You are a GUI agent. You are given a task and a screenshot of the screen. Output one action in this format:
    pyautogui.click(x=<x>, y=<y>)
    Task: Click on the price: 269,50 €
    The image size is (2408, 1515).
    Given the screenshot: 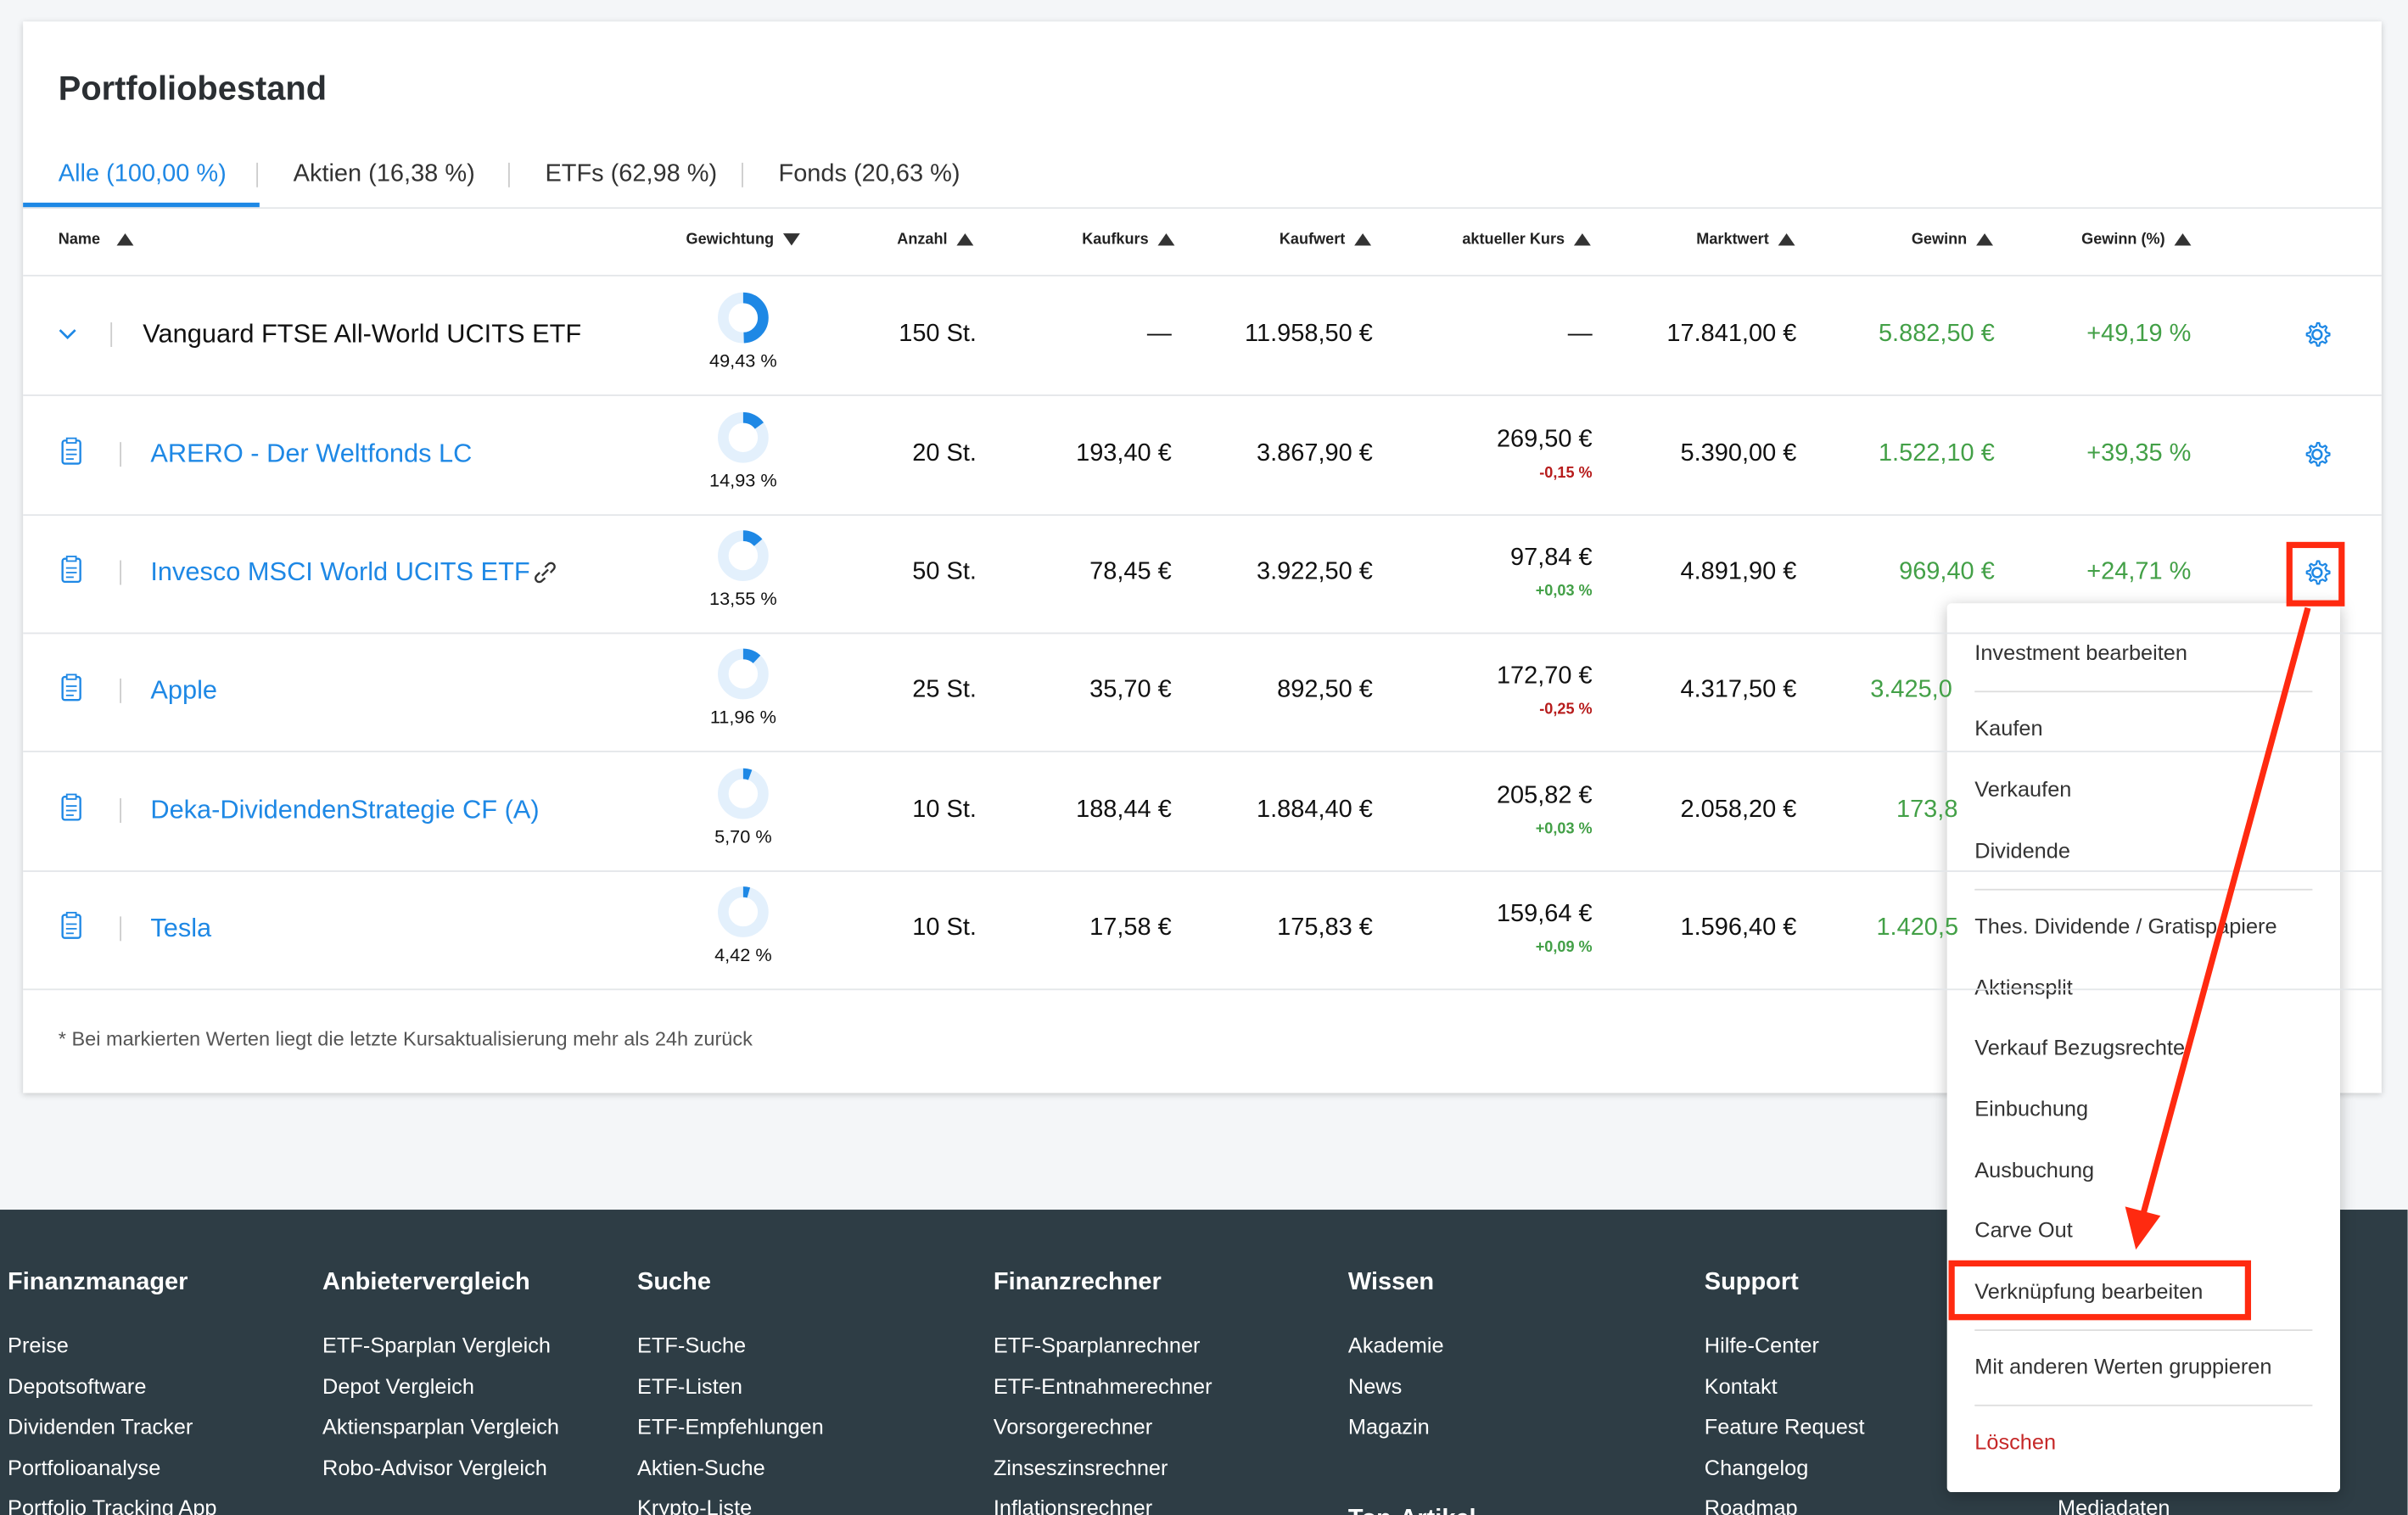 What is the action you would take?
    pyautogui.click(x=1545, y=440)
    